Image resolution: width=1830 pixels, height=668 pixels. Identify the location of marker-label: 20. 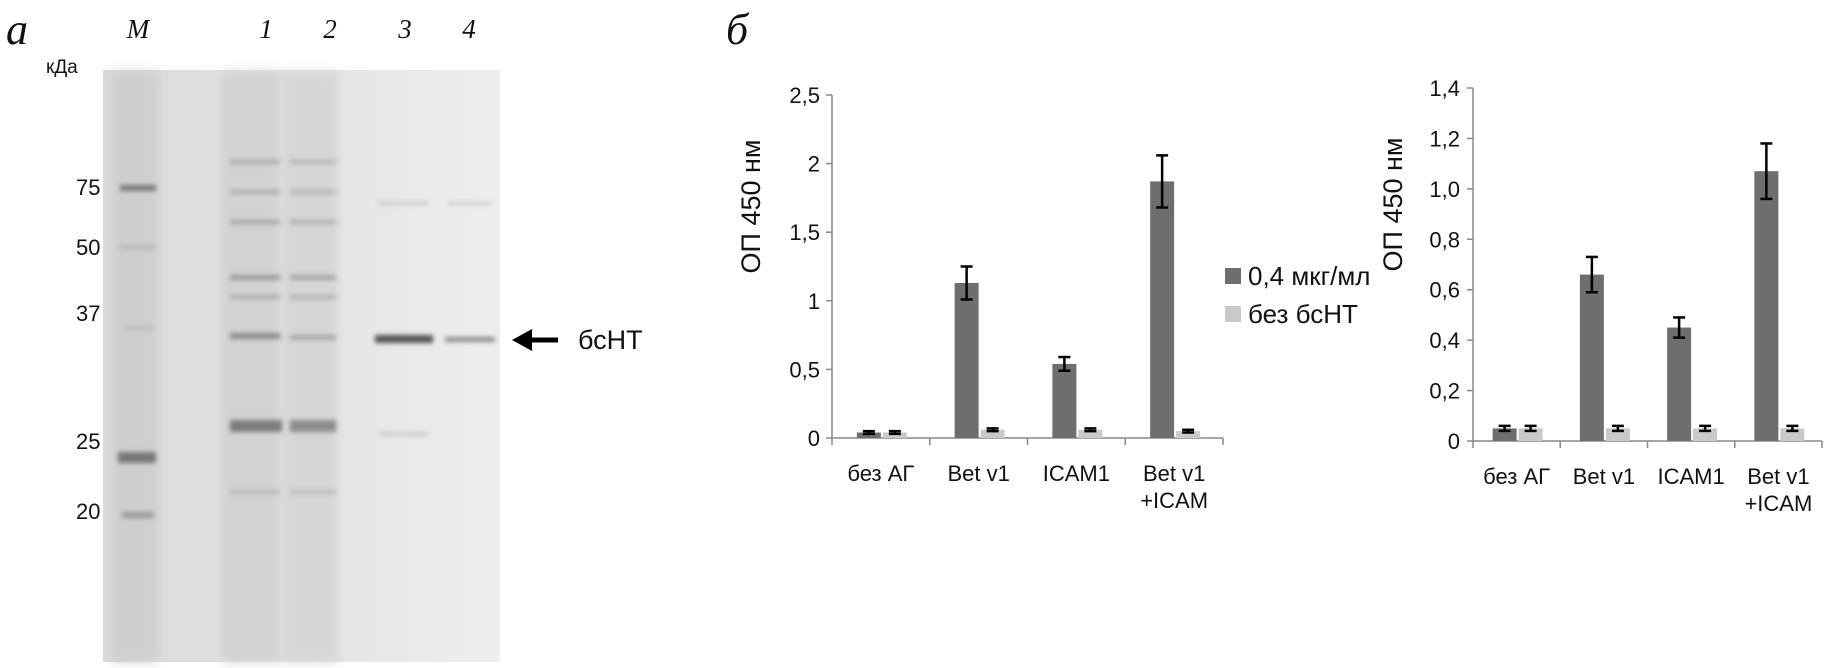
(88, 511).